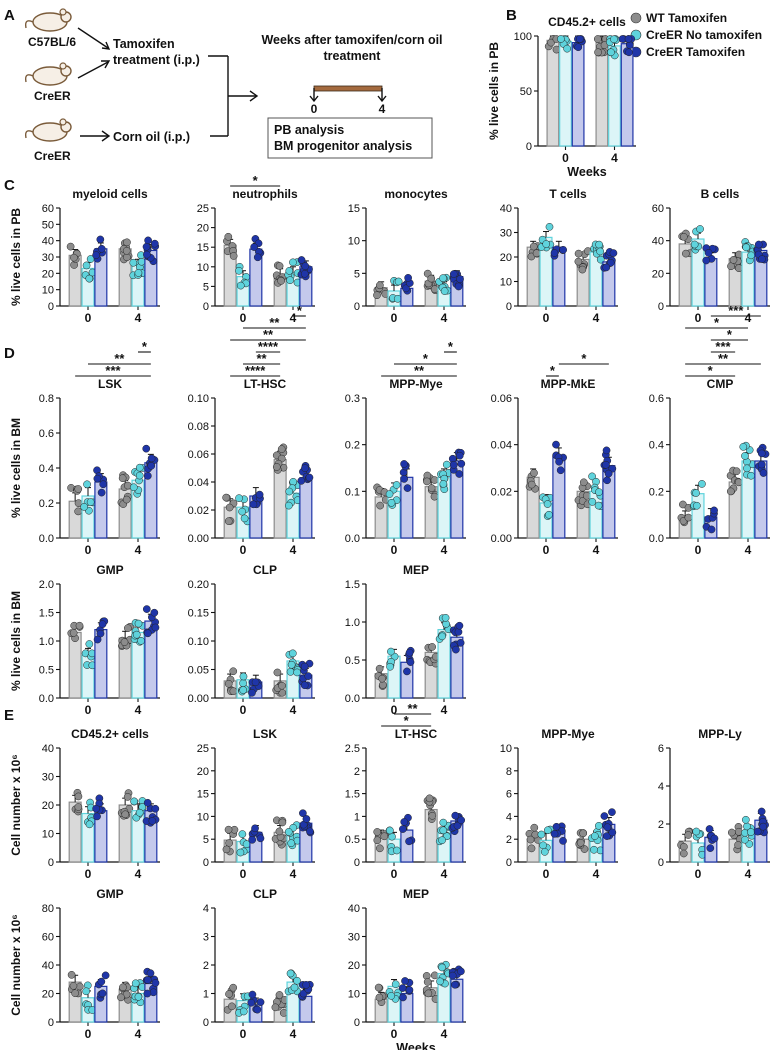  I want to click on panel-label-e: E, so click(9, 715).